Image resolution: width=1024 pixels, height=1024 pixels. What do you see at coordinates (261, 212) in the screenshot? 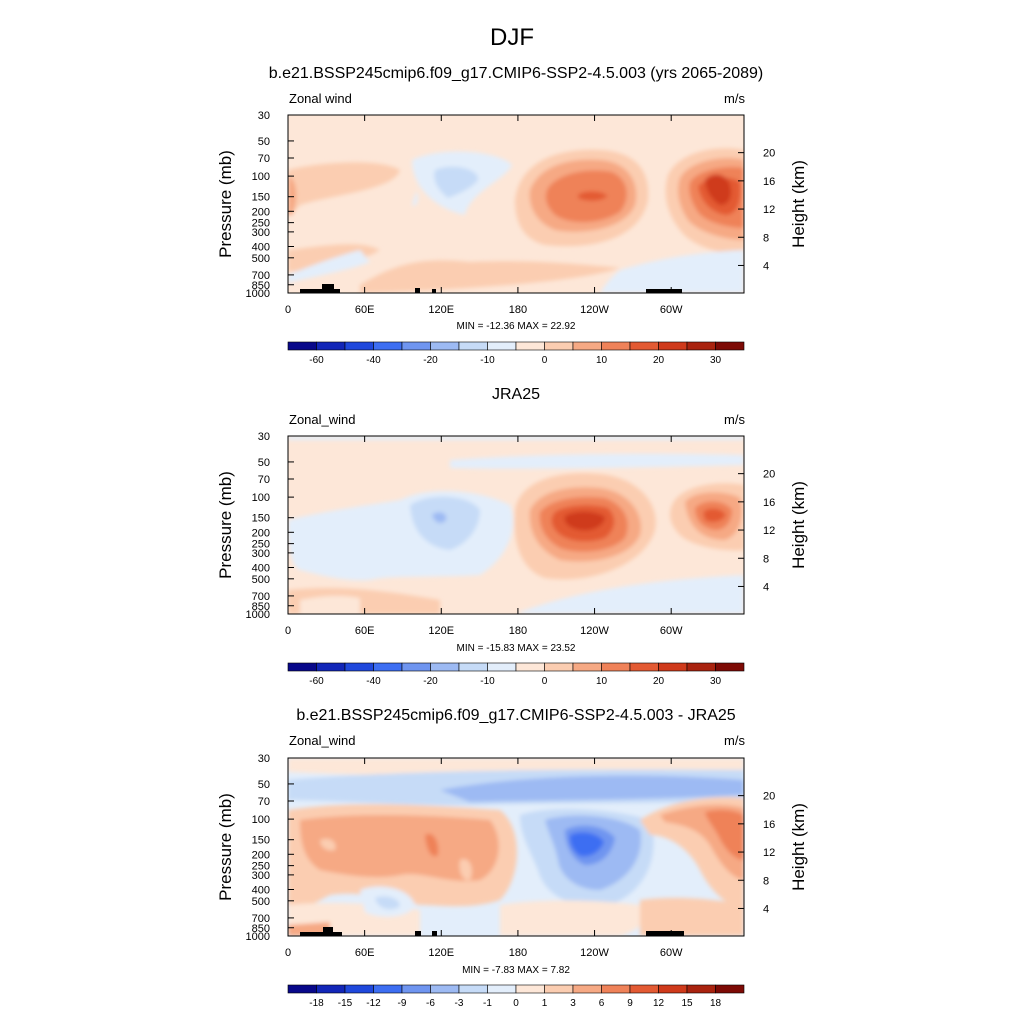
I see `y-tick-label: 200` at bounding box center [261, 212].